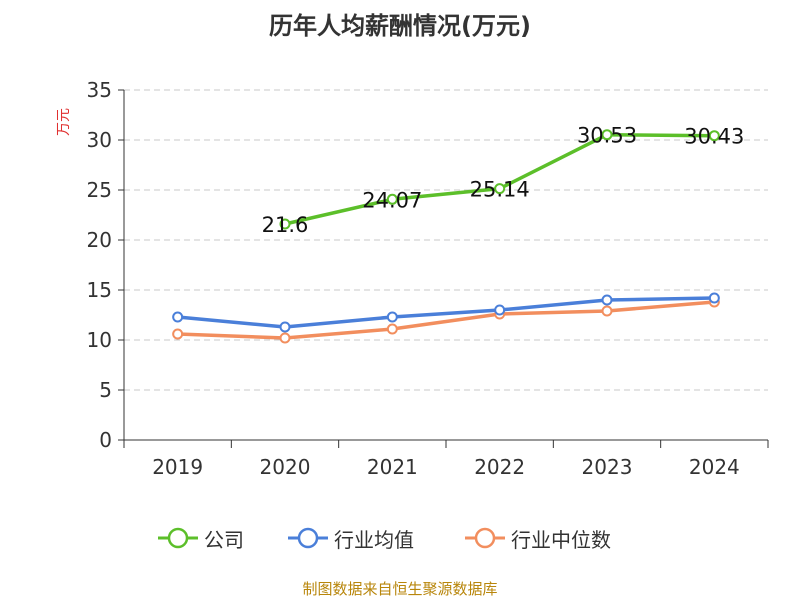 This screenshot has width=800, height=600. What do you see at coordinates (105, 440) in the screenshot?
I see `y-tick-label: 0` at bounding box center [105, 440].